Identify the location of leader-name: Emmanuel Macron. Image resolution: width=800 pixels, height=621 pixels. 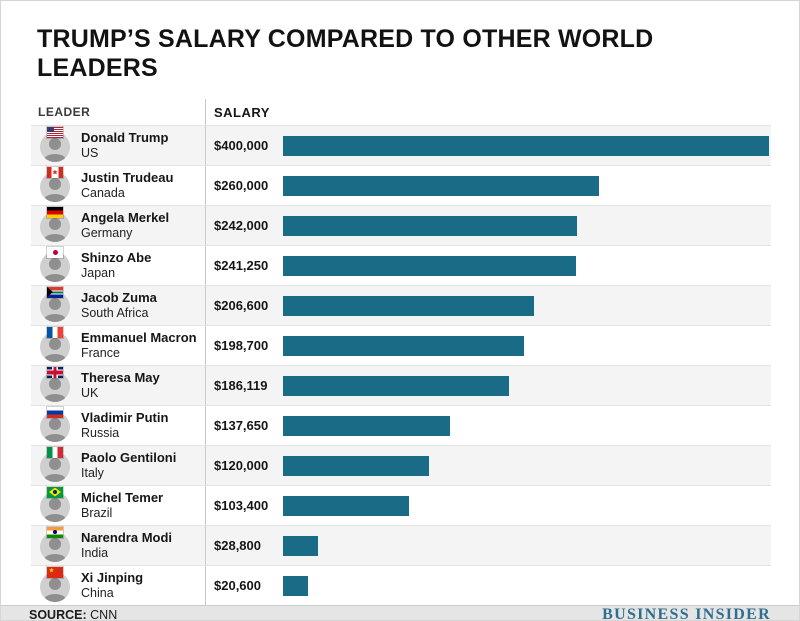
(139, 337).